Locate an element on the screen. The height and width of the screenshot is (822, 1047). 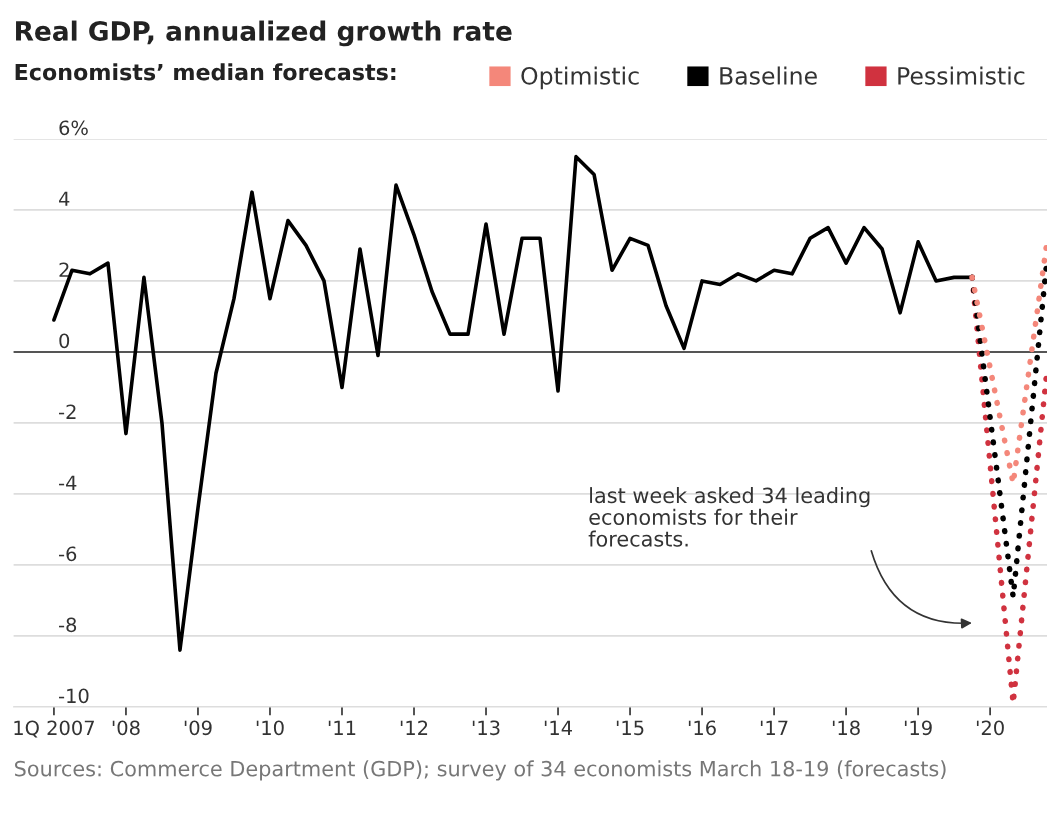
y-tick-label: 2 is located at coordinates (64, 269).